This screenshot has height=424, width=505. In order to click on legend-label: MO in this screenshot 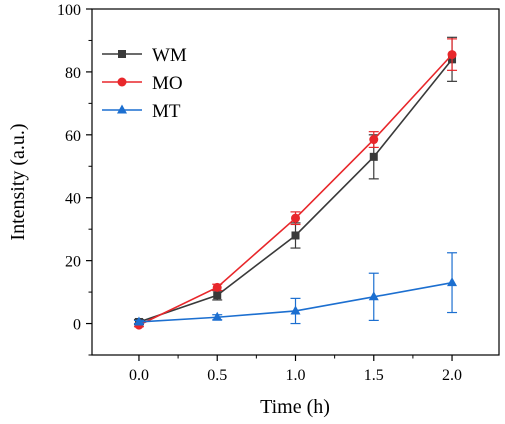, I will do `click(167, 83)`.